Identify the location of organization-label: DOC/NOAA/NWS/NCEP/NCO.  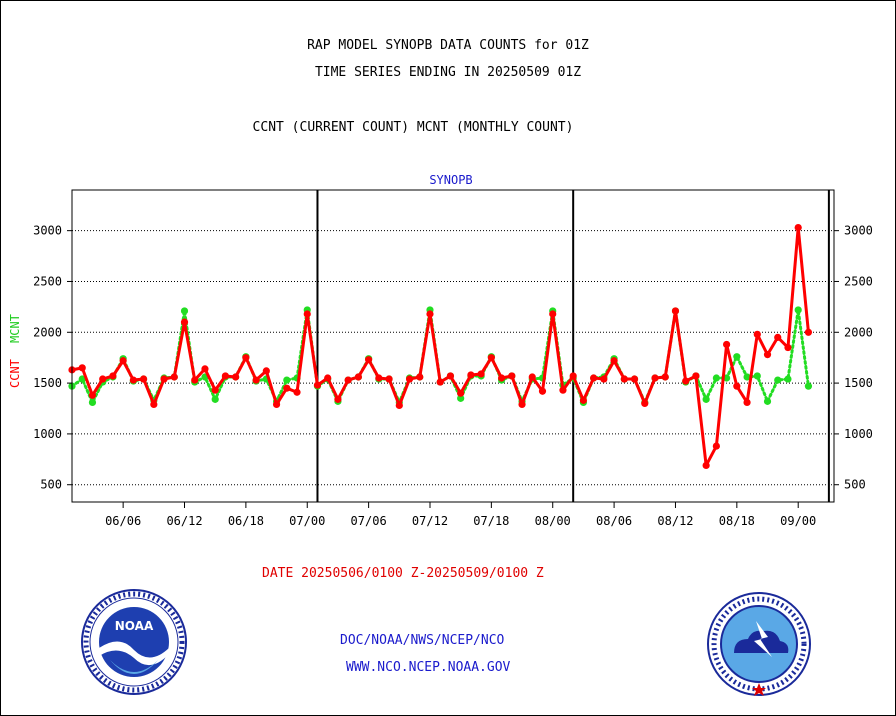
(422, 640).